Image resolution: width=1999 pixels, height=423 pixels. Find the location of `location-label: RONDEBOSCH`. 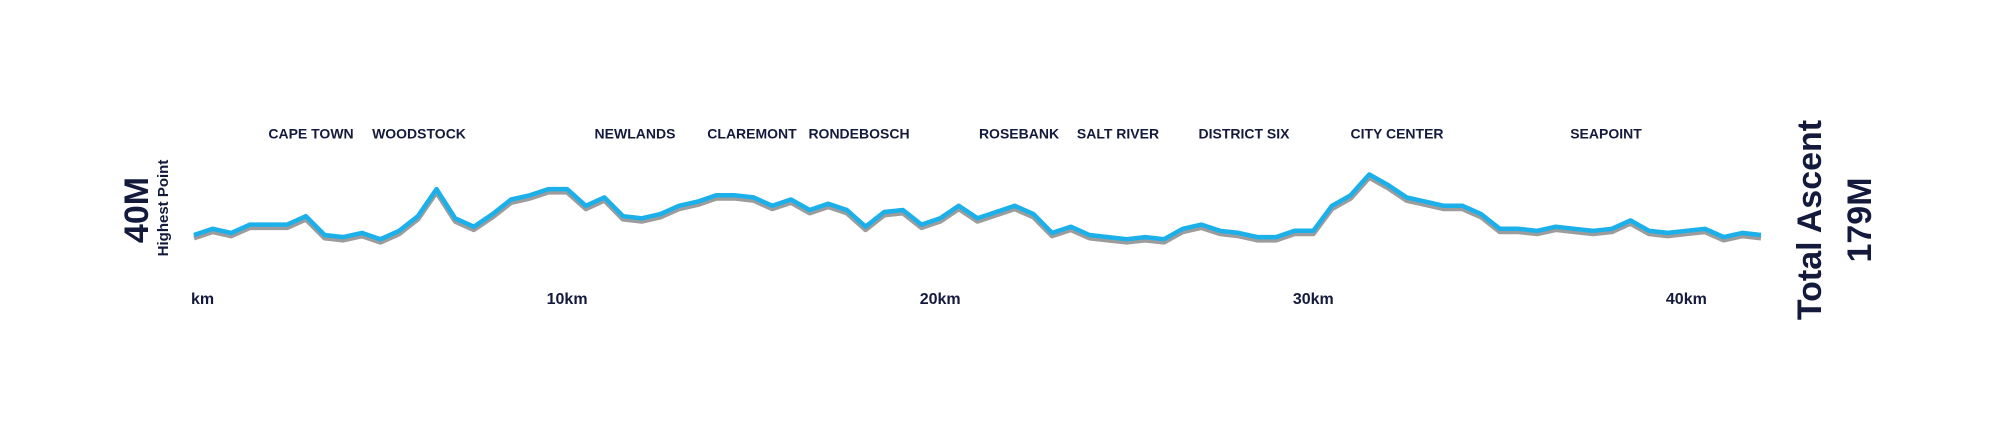

location-label: RONDEBOSCH is located at coordinates (858, 134).